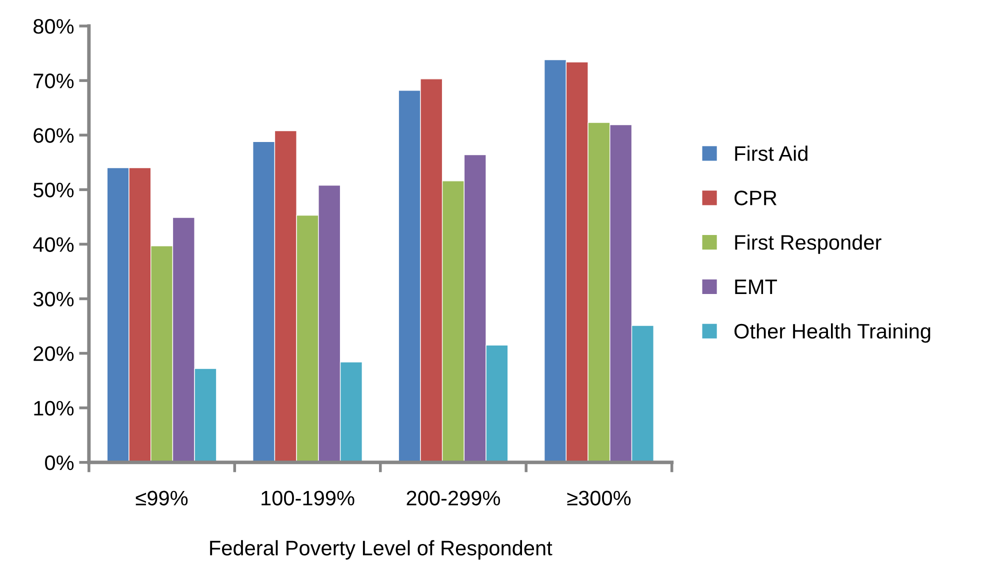  I want to click on x-tick-label: 200-299%, so click(453, 498).